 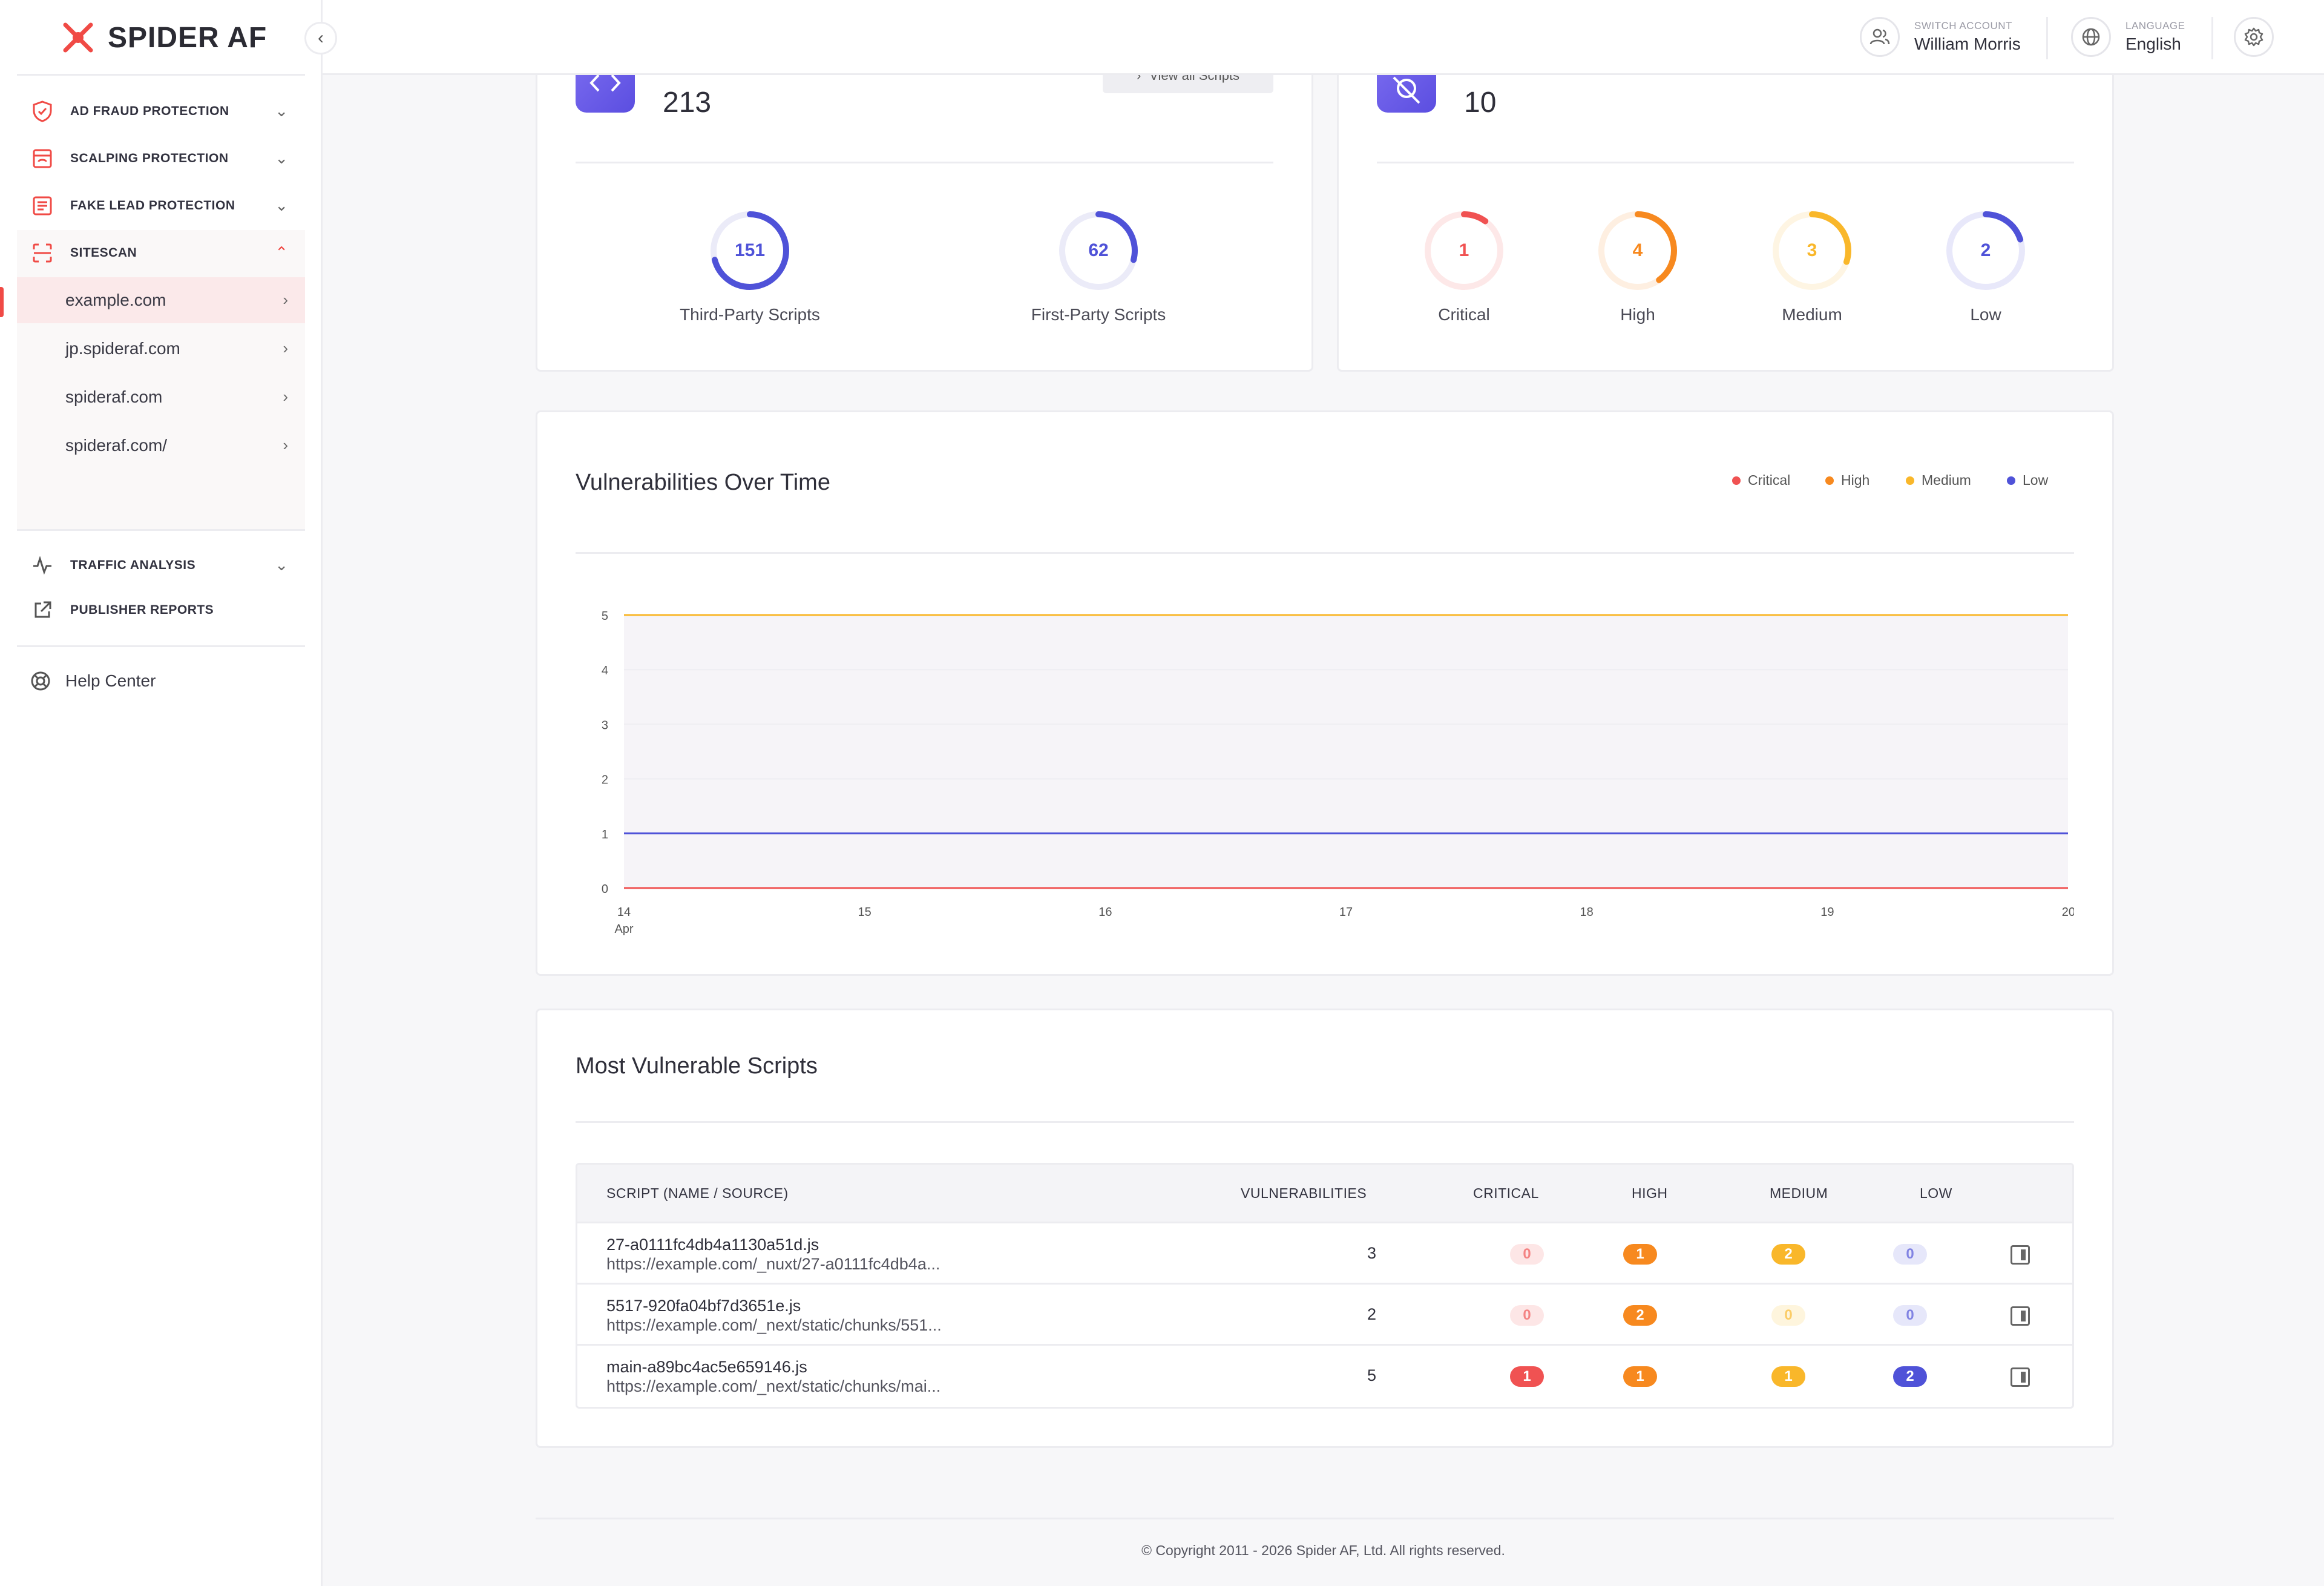 What do you see at coordinates (1827, 912) in the screenshot?
I see `x-tick-label: 19` at bounding box center [1827, 912].